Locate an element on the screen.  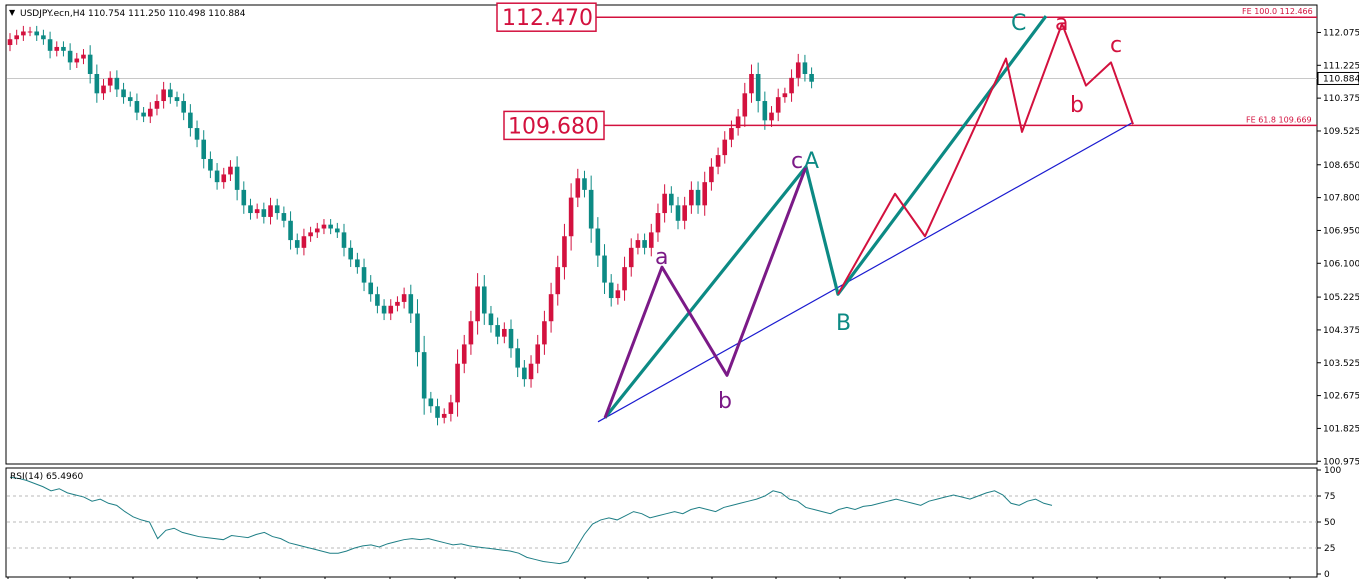
rsi-levels is located at coordinates (662, 522).